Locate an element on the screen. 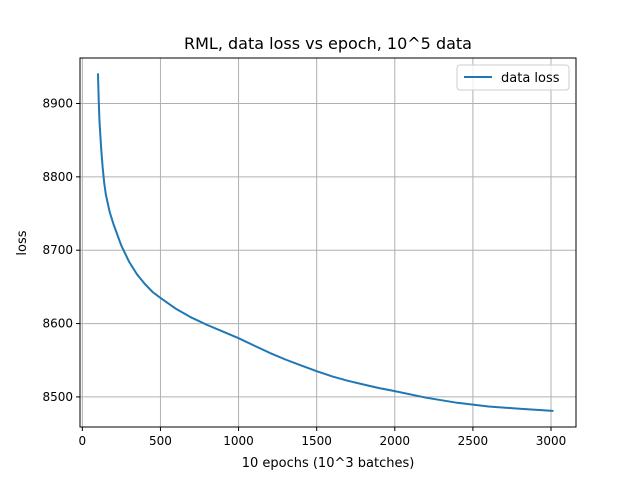  y-tick-label: 8700 is located at coordinates (57, 250).